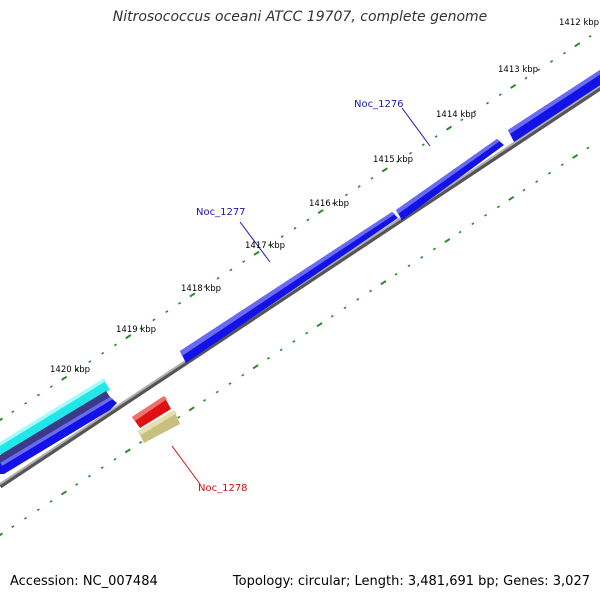  I want to click on scale-label-1419: 1419 kbp, so click(136, 330).